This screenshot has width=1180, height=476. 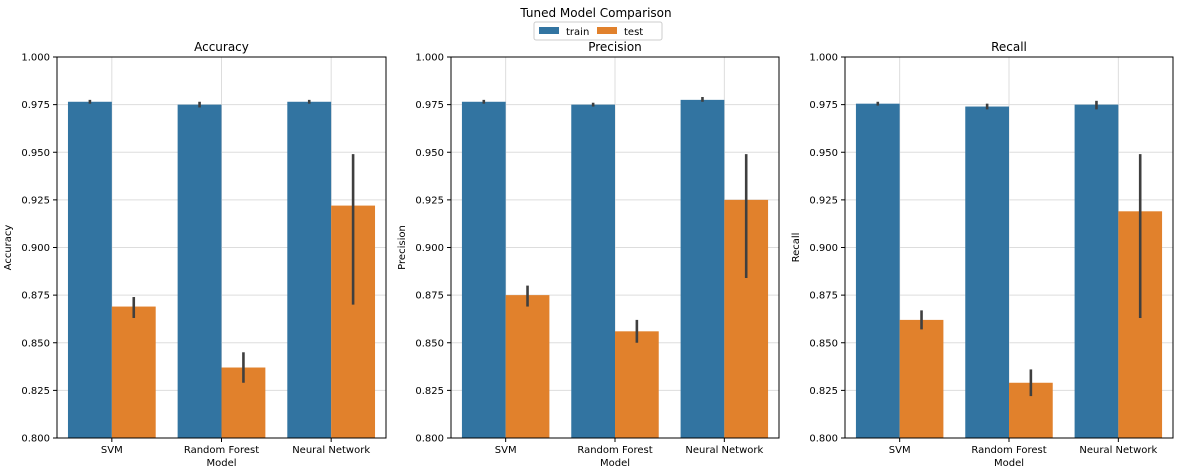 What do you see at coordinates (35, 105) in the screenshot?
I see `accuracy-ytick-label: 0.975` at bounding box center [35, 105].